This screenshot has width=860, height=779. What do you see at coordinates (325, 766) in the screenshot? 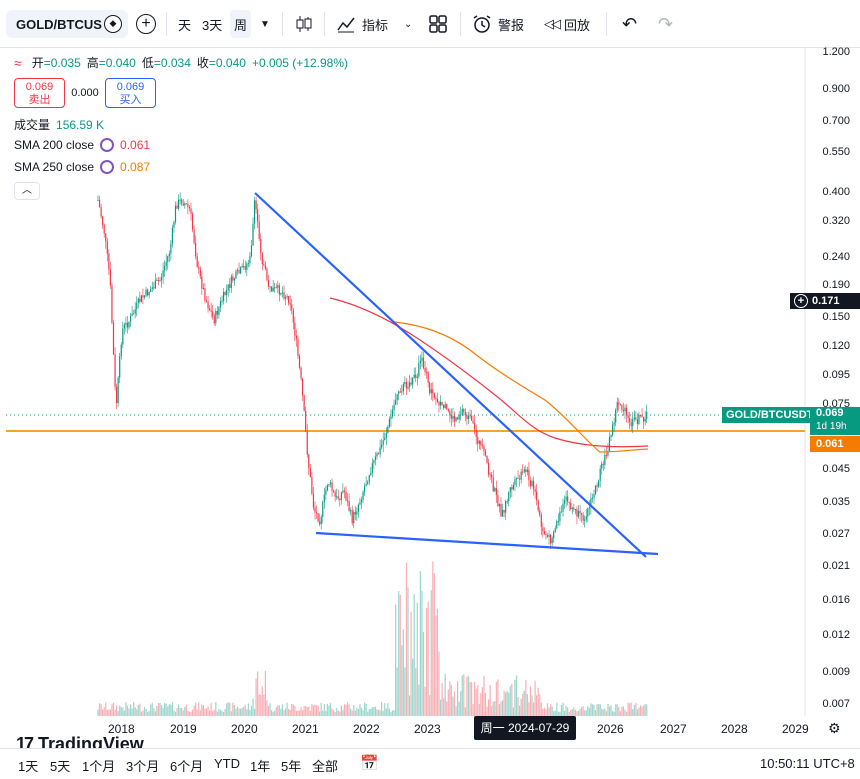
I see `range-button: 全部` at bounding box center [325, 766].